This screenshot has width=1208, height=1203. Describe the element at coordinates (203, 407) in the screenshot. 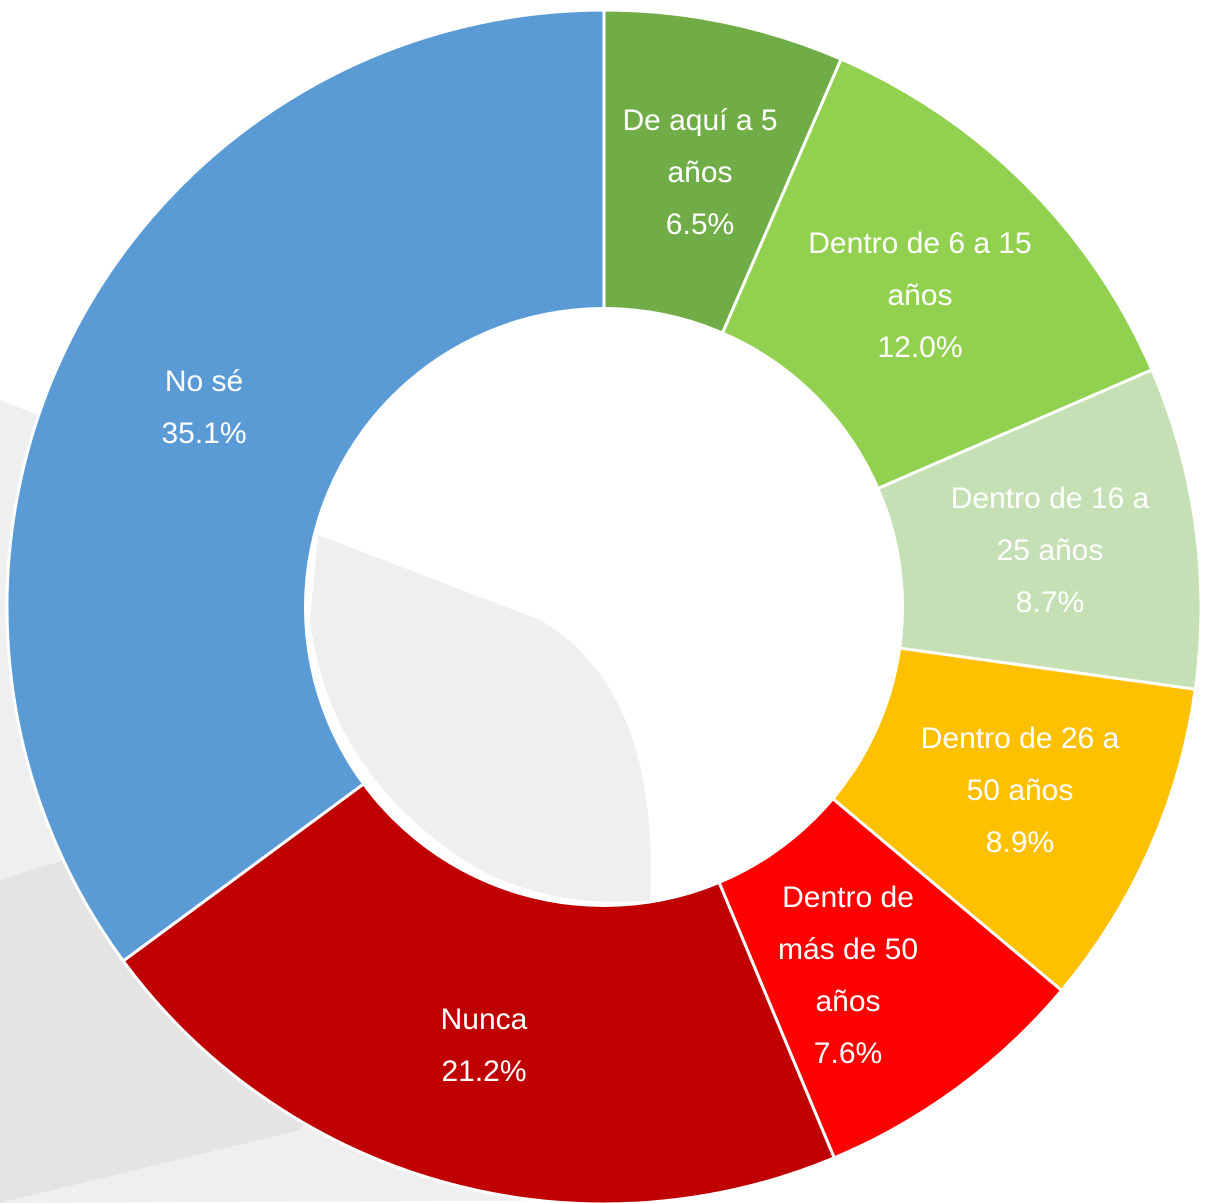

I see `data-label: No sé 35.1%` at that location.